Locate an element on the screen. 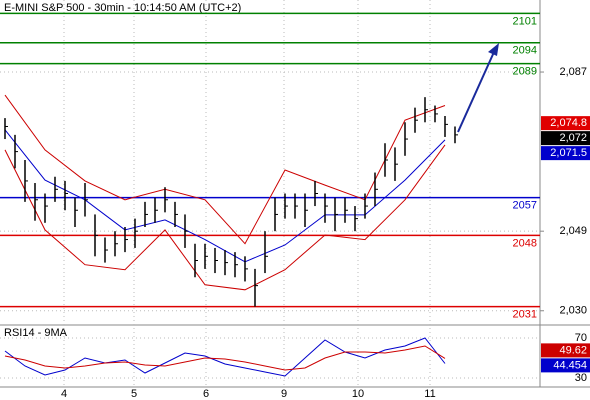 The image size is (590, 400). price-label: 2,071.5 is located at coordinates (568, 153).